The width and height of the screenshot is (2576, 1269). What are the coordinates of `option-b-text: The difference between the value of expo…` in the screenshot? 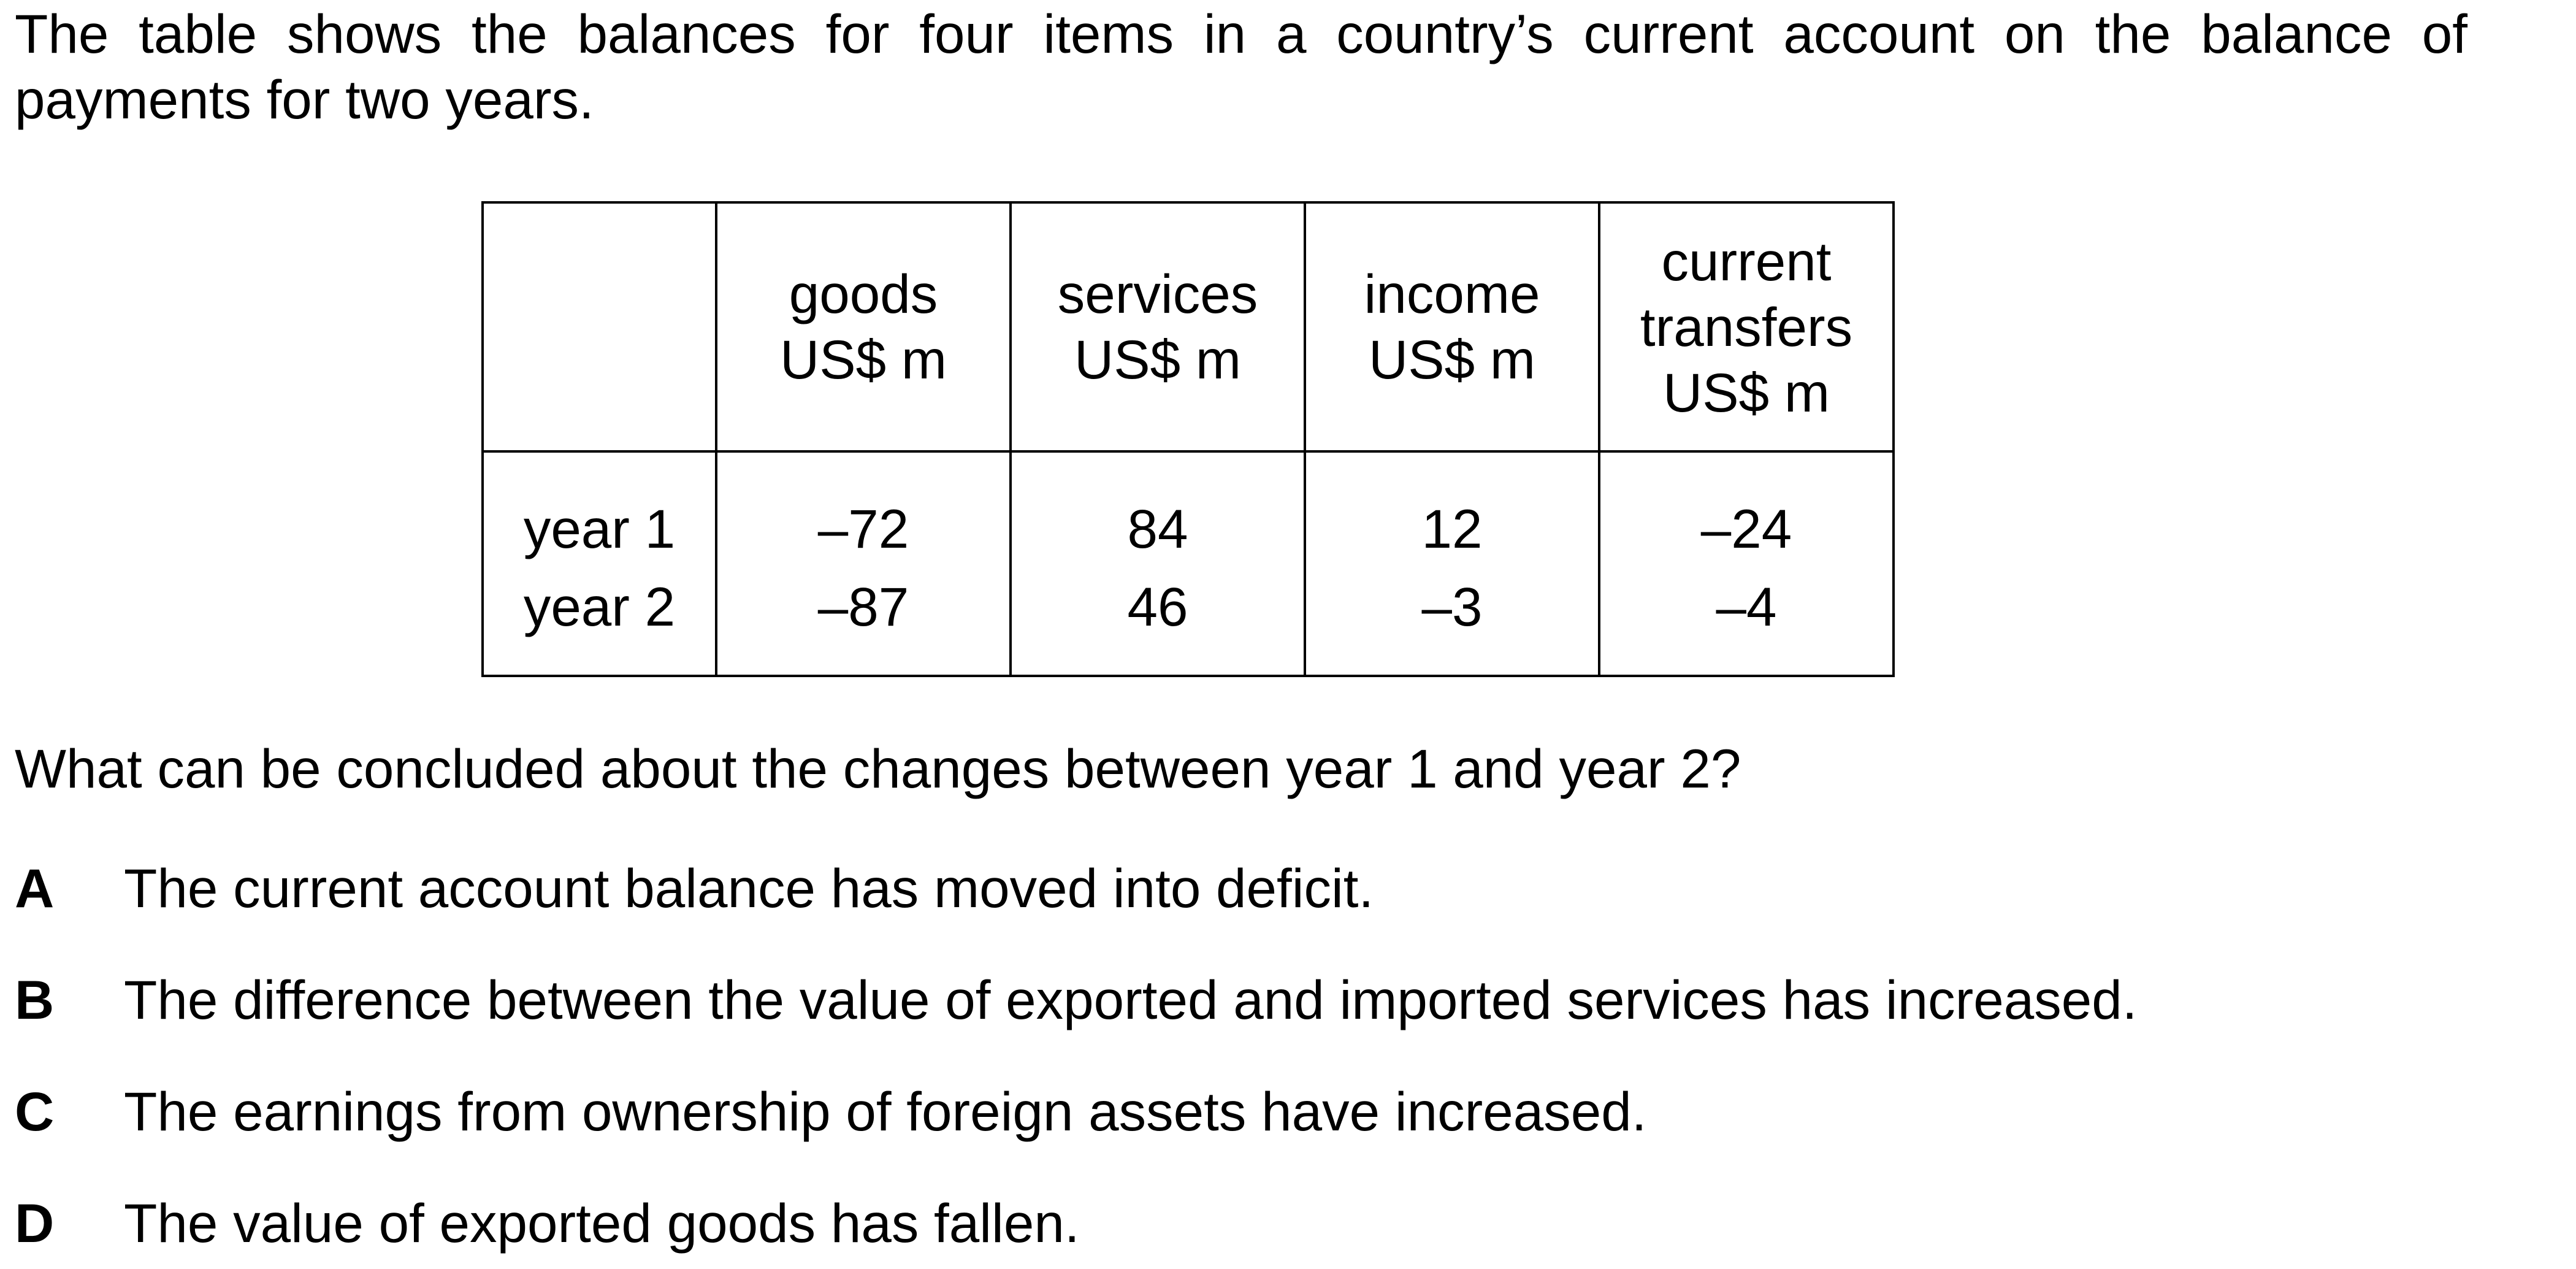 It's located at (1131, 1000).